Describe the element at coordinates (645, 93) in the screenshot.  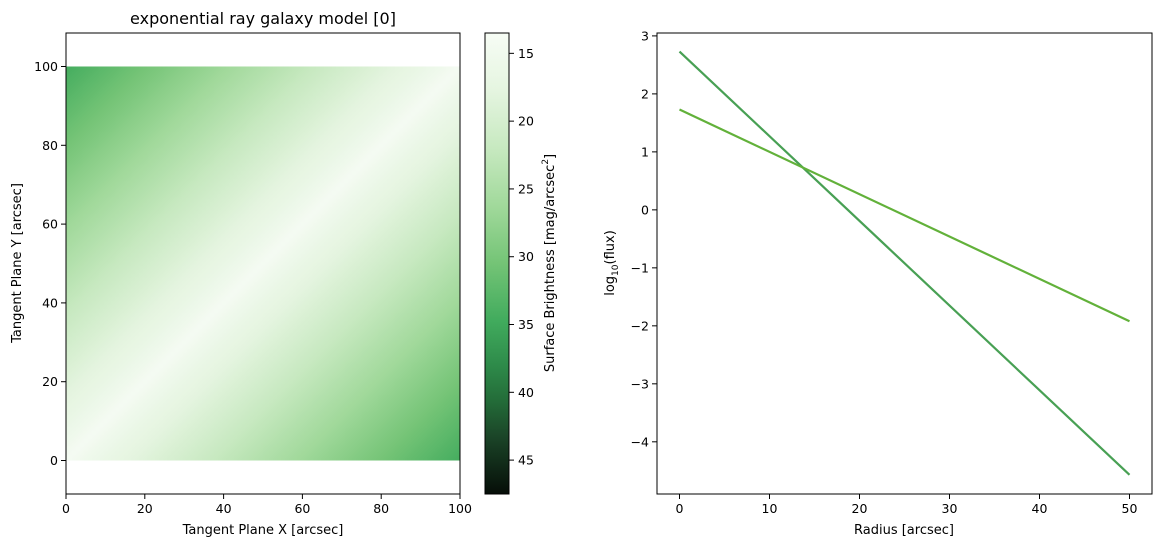
I see `line-y-tick-label: 2` at that location.